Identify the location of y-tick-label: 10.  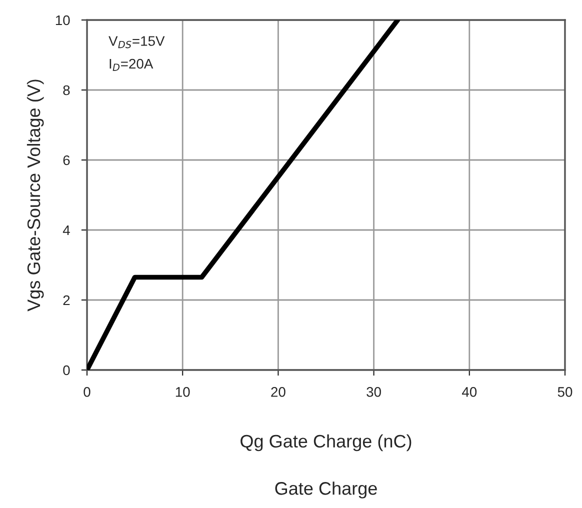
(63, 20).